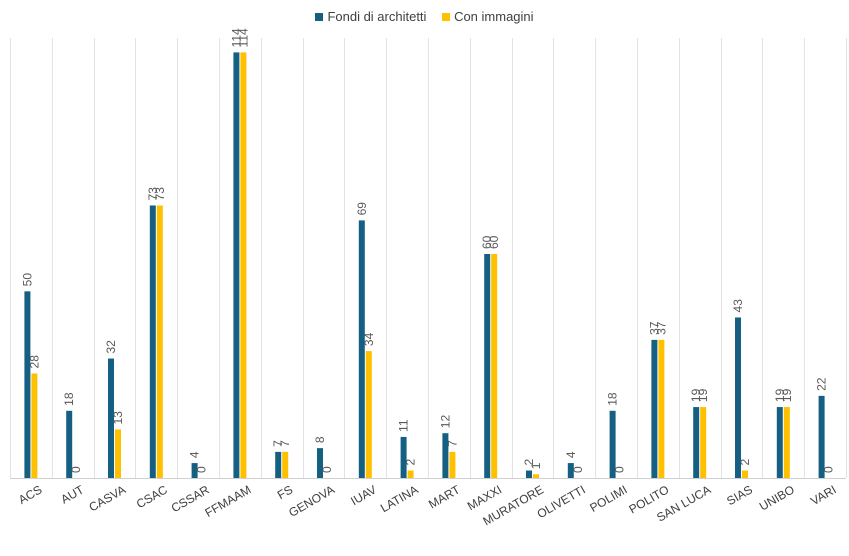 The width and height of the screenshot is (849, 556). I want to click on data-label: 8, so click(320, 439).